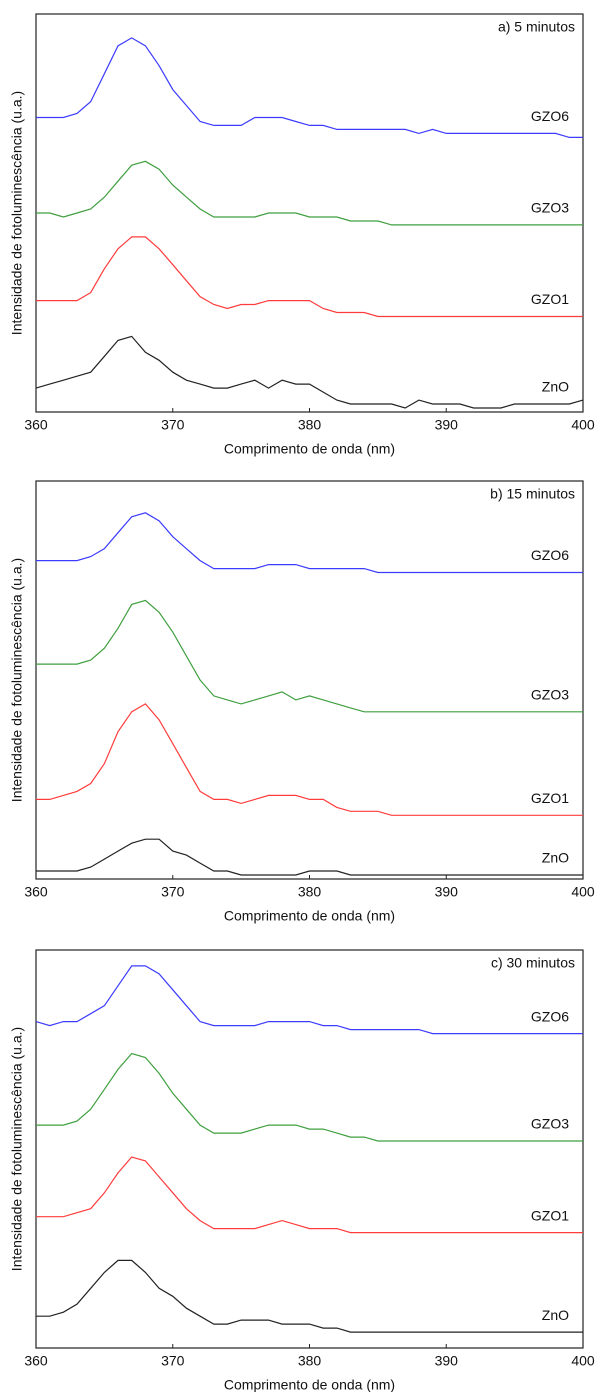 This screenshot has width=598, height=1392. Describe the element at coordinates (532, 494) in the screenshot. I see `panel-title: b) 15 minutos` at that location.